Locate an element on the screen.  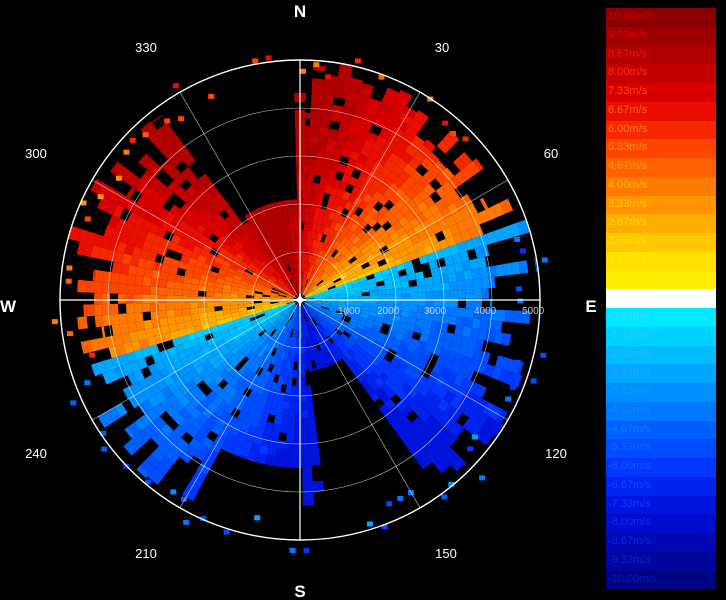
legend-row: -7.33m/s is located at coordinates (661, 505).